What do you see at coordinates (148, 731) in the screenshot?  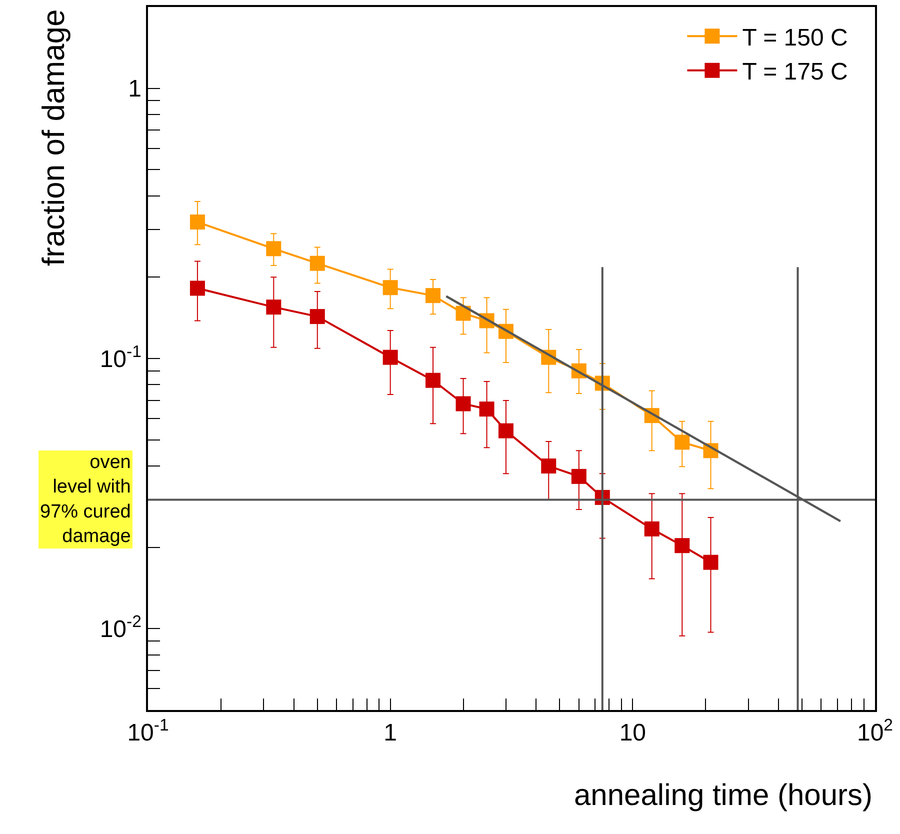 I see `x-tick-label: 10$^{-1}$` at bounding box center [148, 731].